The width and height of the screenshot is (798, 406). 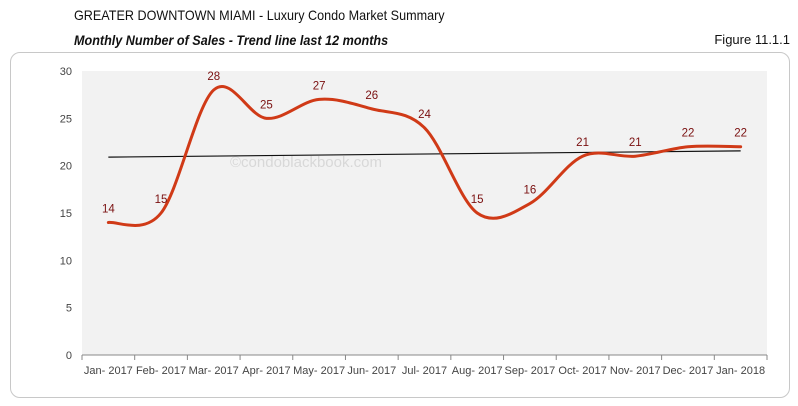 I want to click on data-label: 24, so click(x=424, y=115).